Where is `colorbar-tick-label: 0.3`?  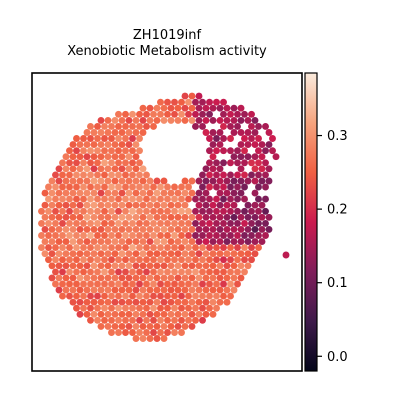 colorbar-tick-label: 0.3 is located at coordinates (337, 136).